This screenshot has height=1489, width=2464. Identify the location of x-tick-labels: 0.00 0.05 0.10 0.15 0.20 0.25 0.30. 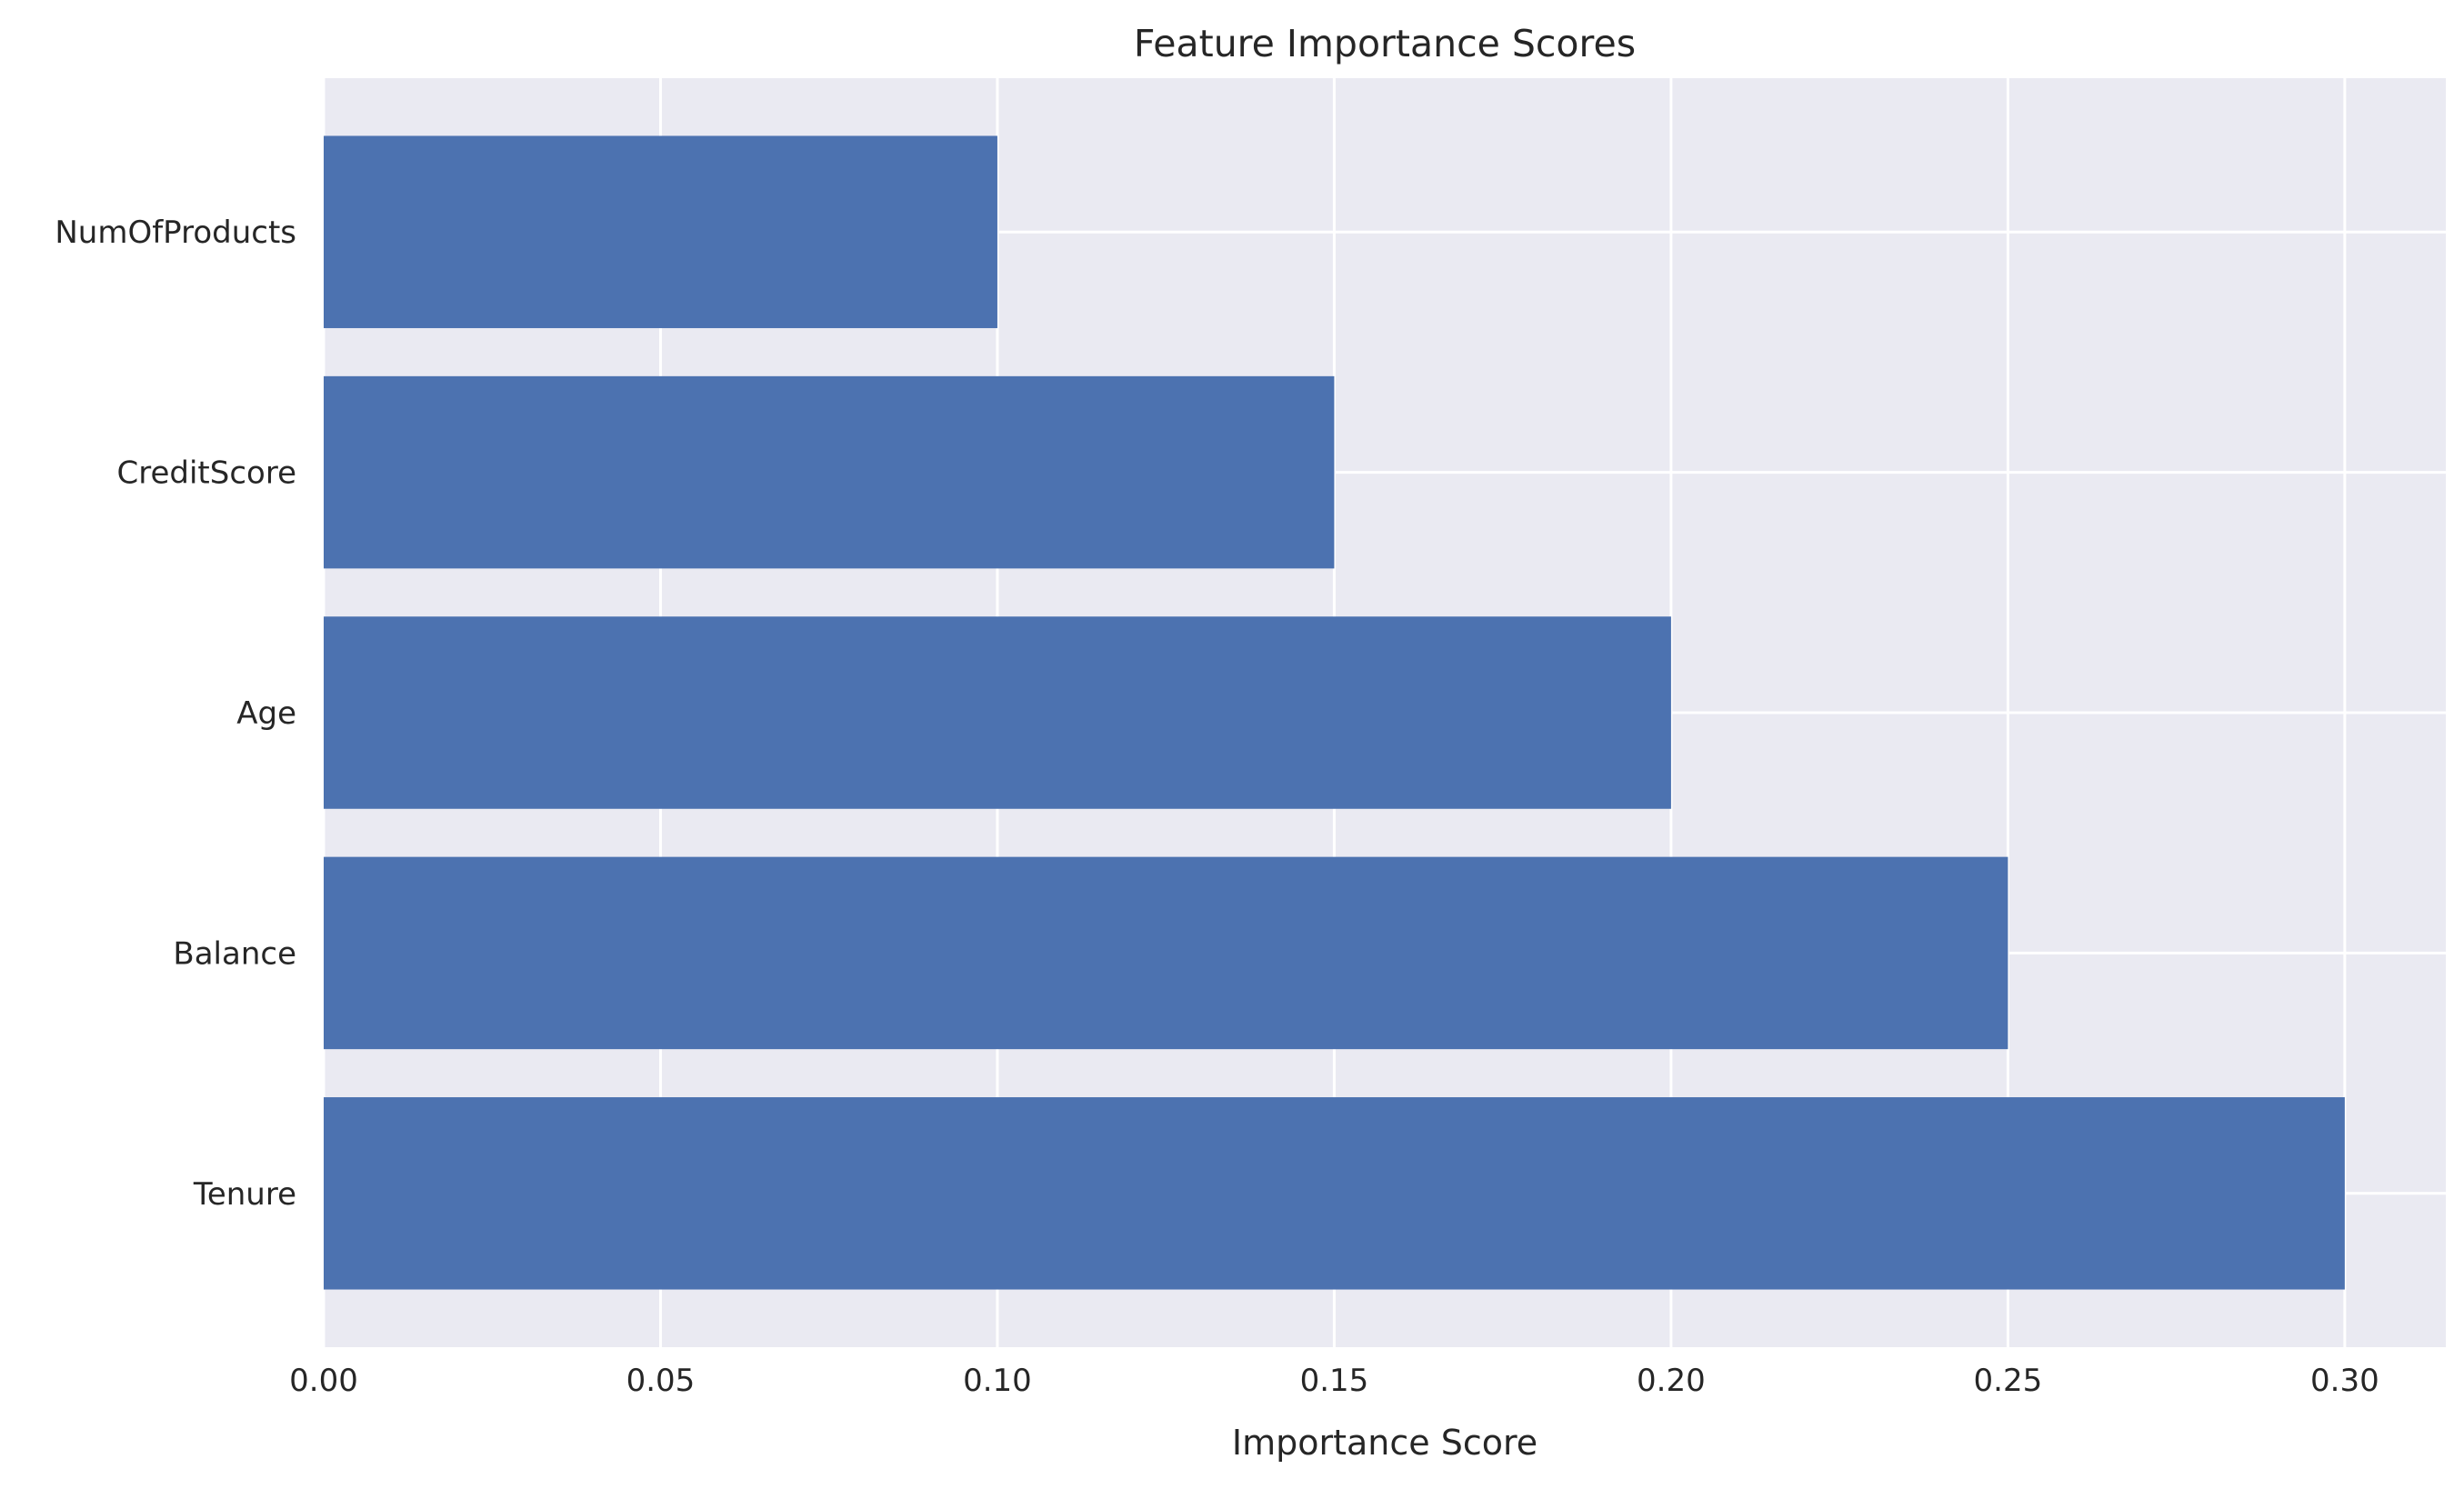
(1334, 1381).